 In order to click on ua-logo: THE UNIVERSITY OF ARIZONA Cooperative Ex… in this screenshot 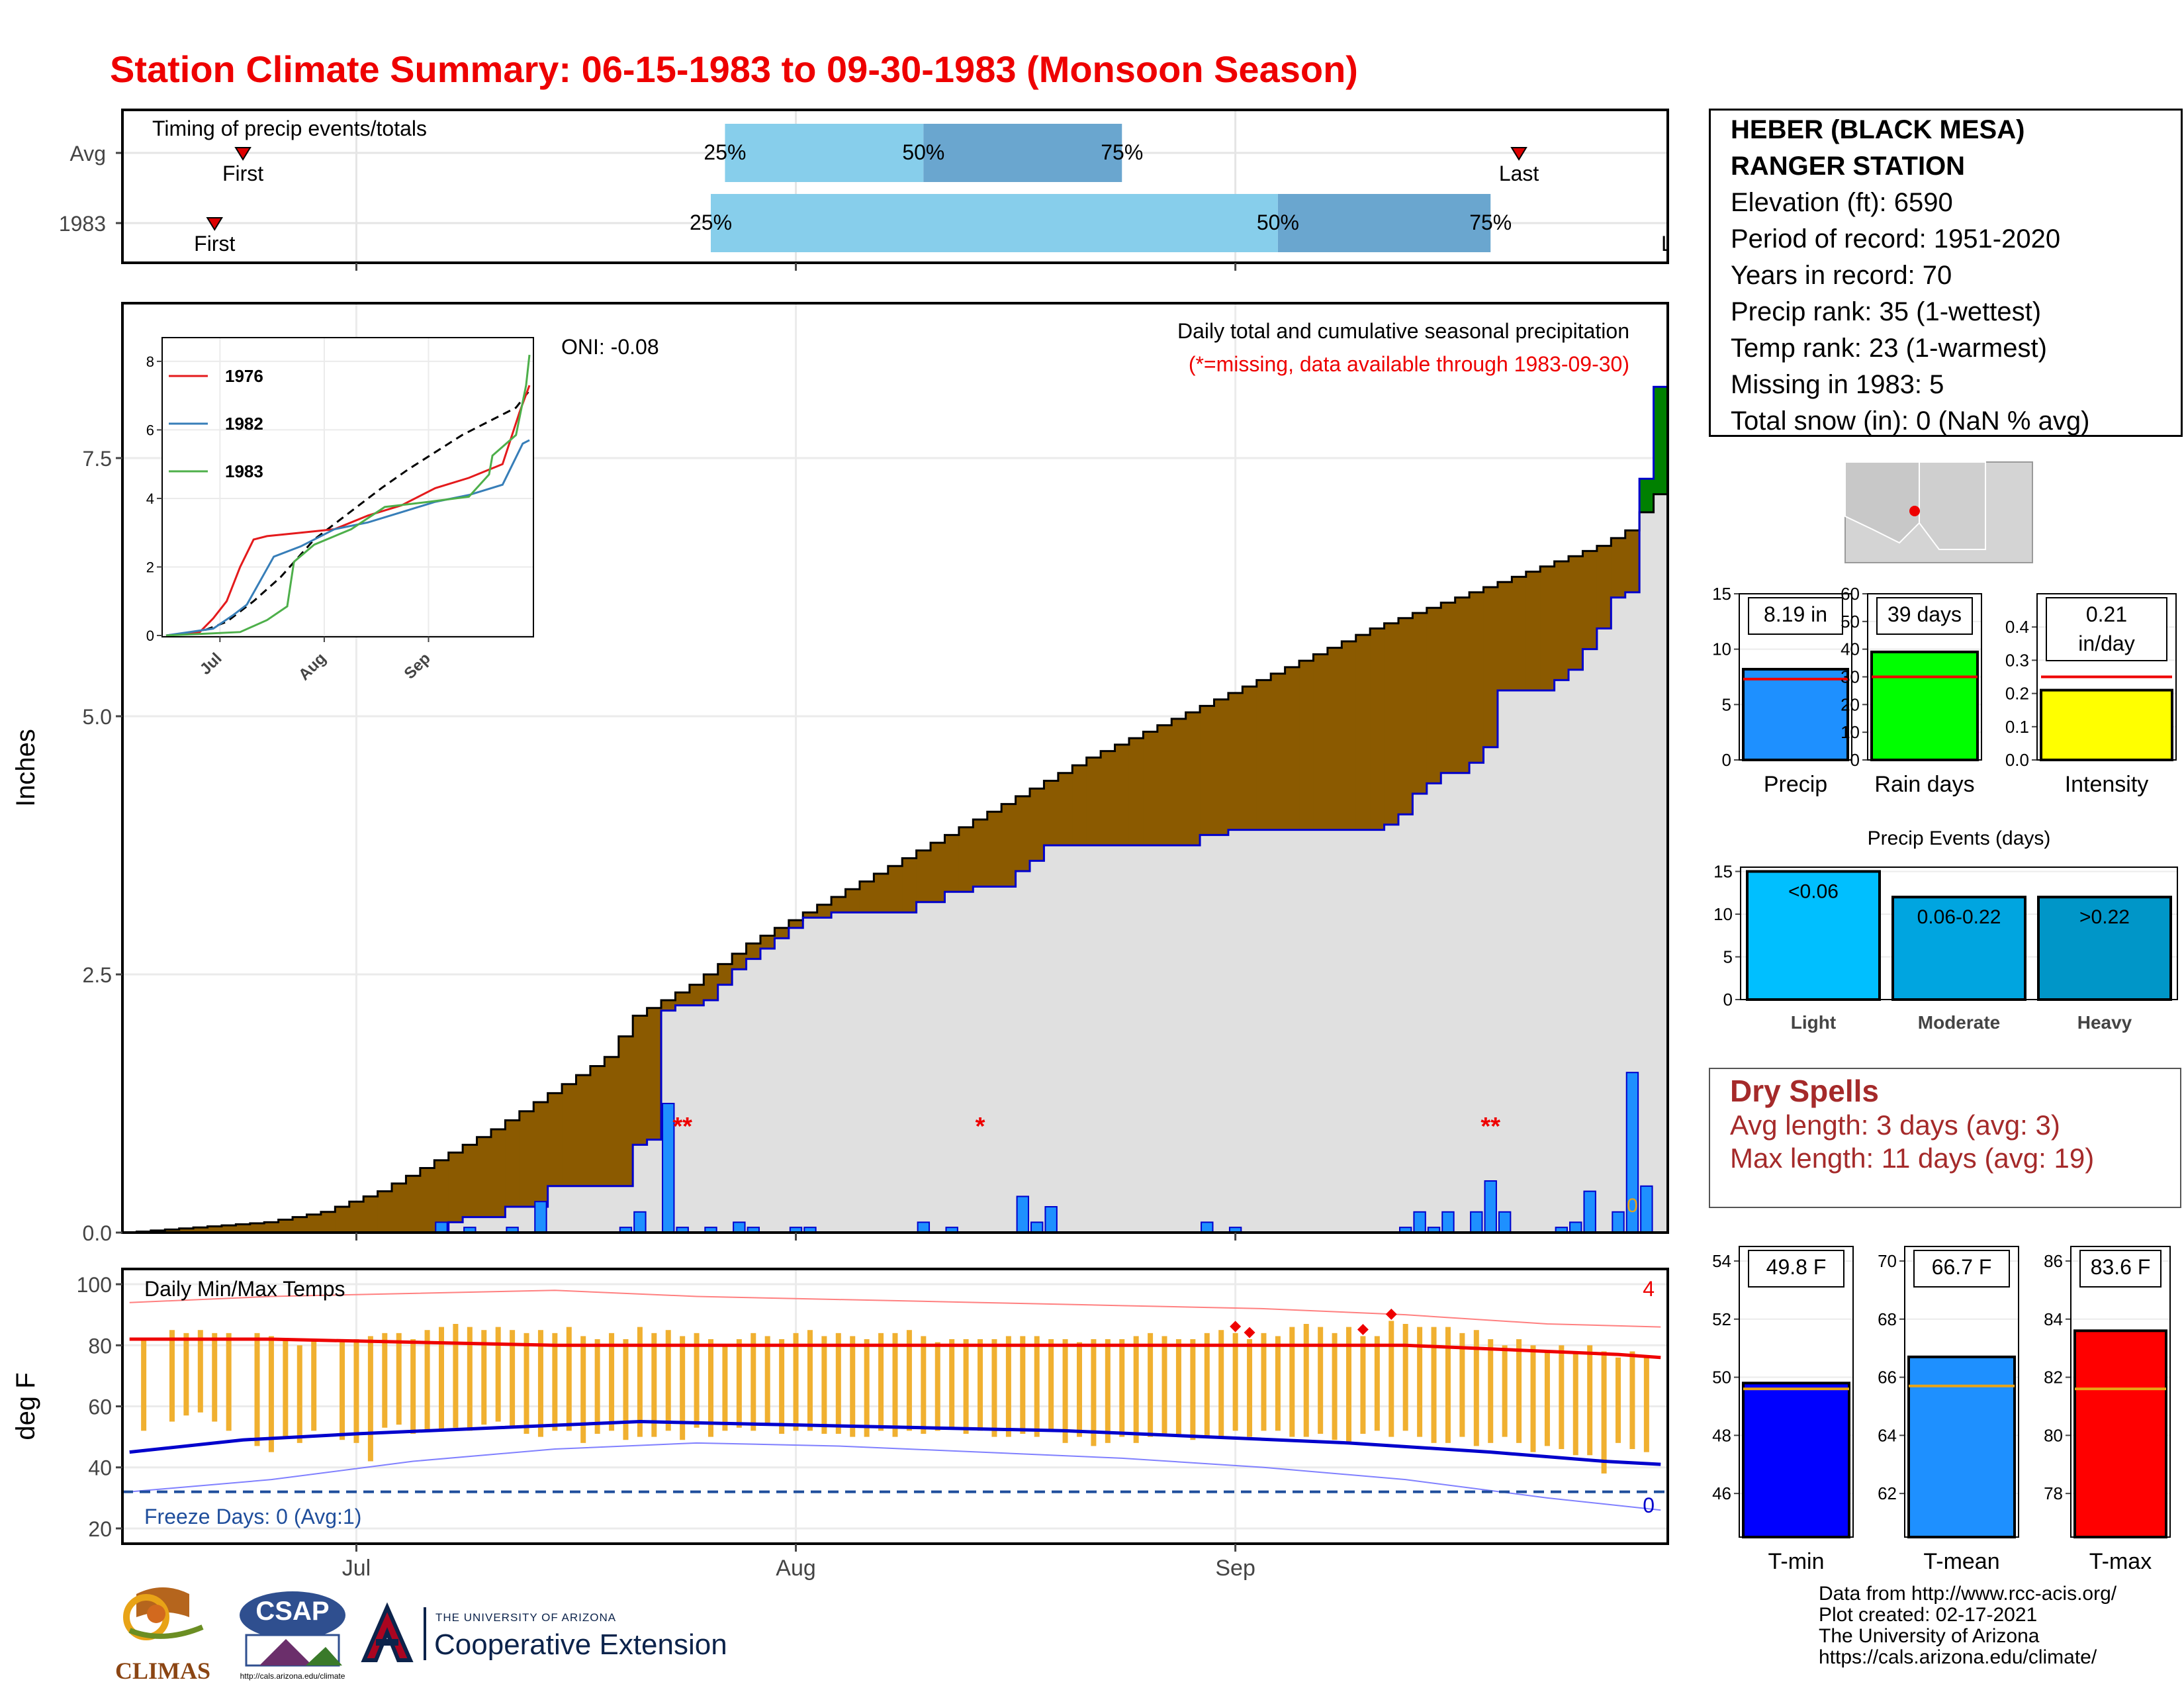, I will do `click(555, 1635)`.